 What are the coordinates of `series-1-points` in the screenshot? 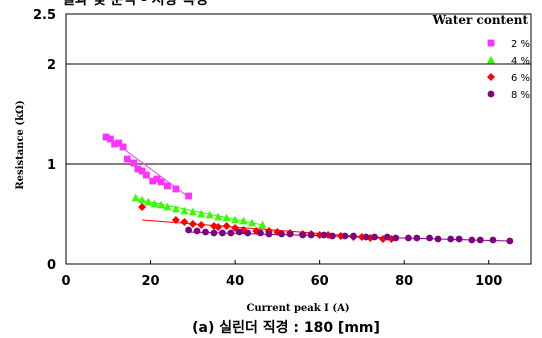 It's located at (147, 166).